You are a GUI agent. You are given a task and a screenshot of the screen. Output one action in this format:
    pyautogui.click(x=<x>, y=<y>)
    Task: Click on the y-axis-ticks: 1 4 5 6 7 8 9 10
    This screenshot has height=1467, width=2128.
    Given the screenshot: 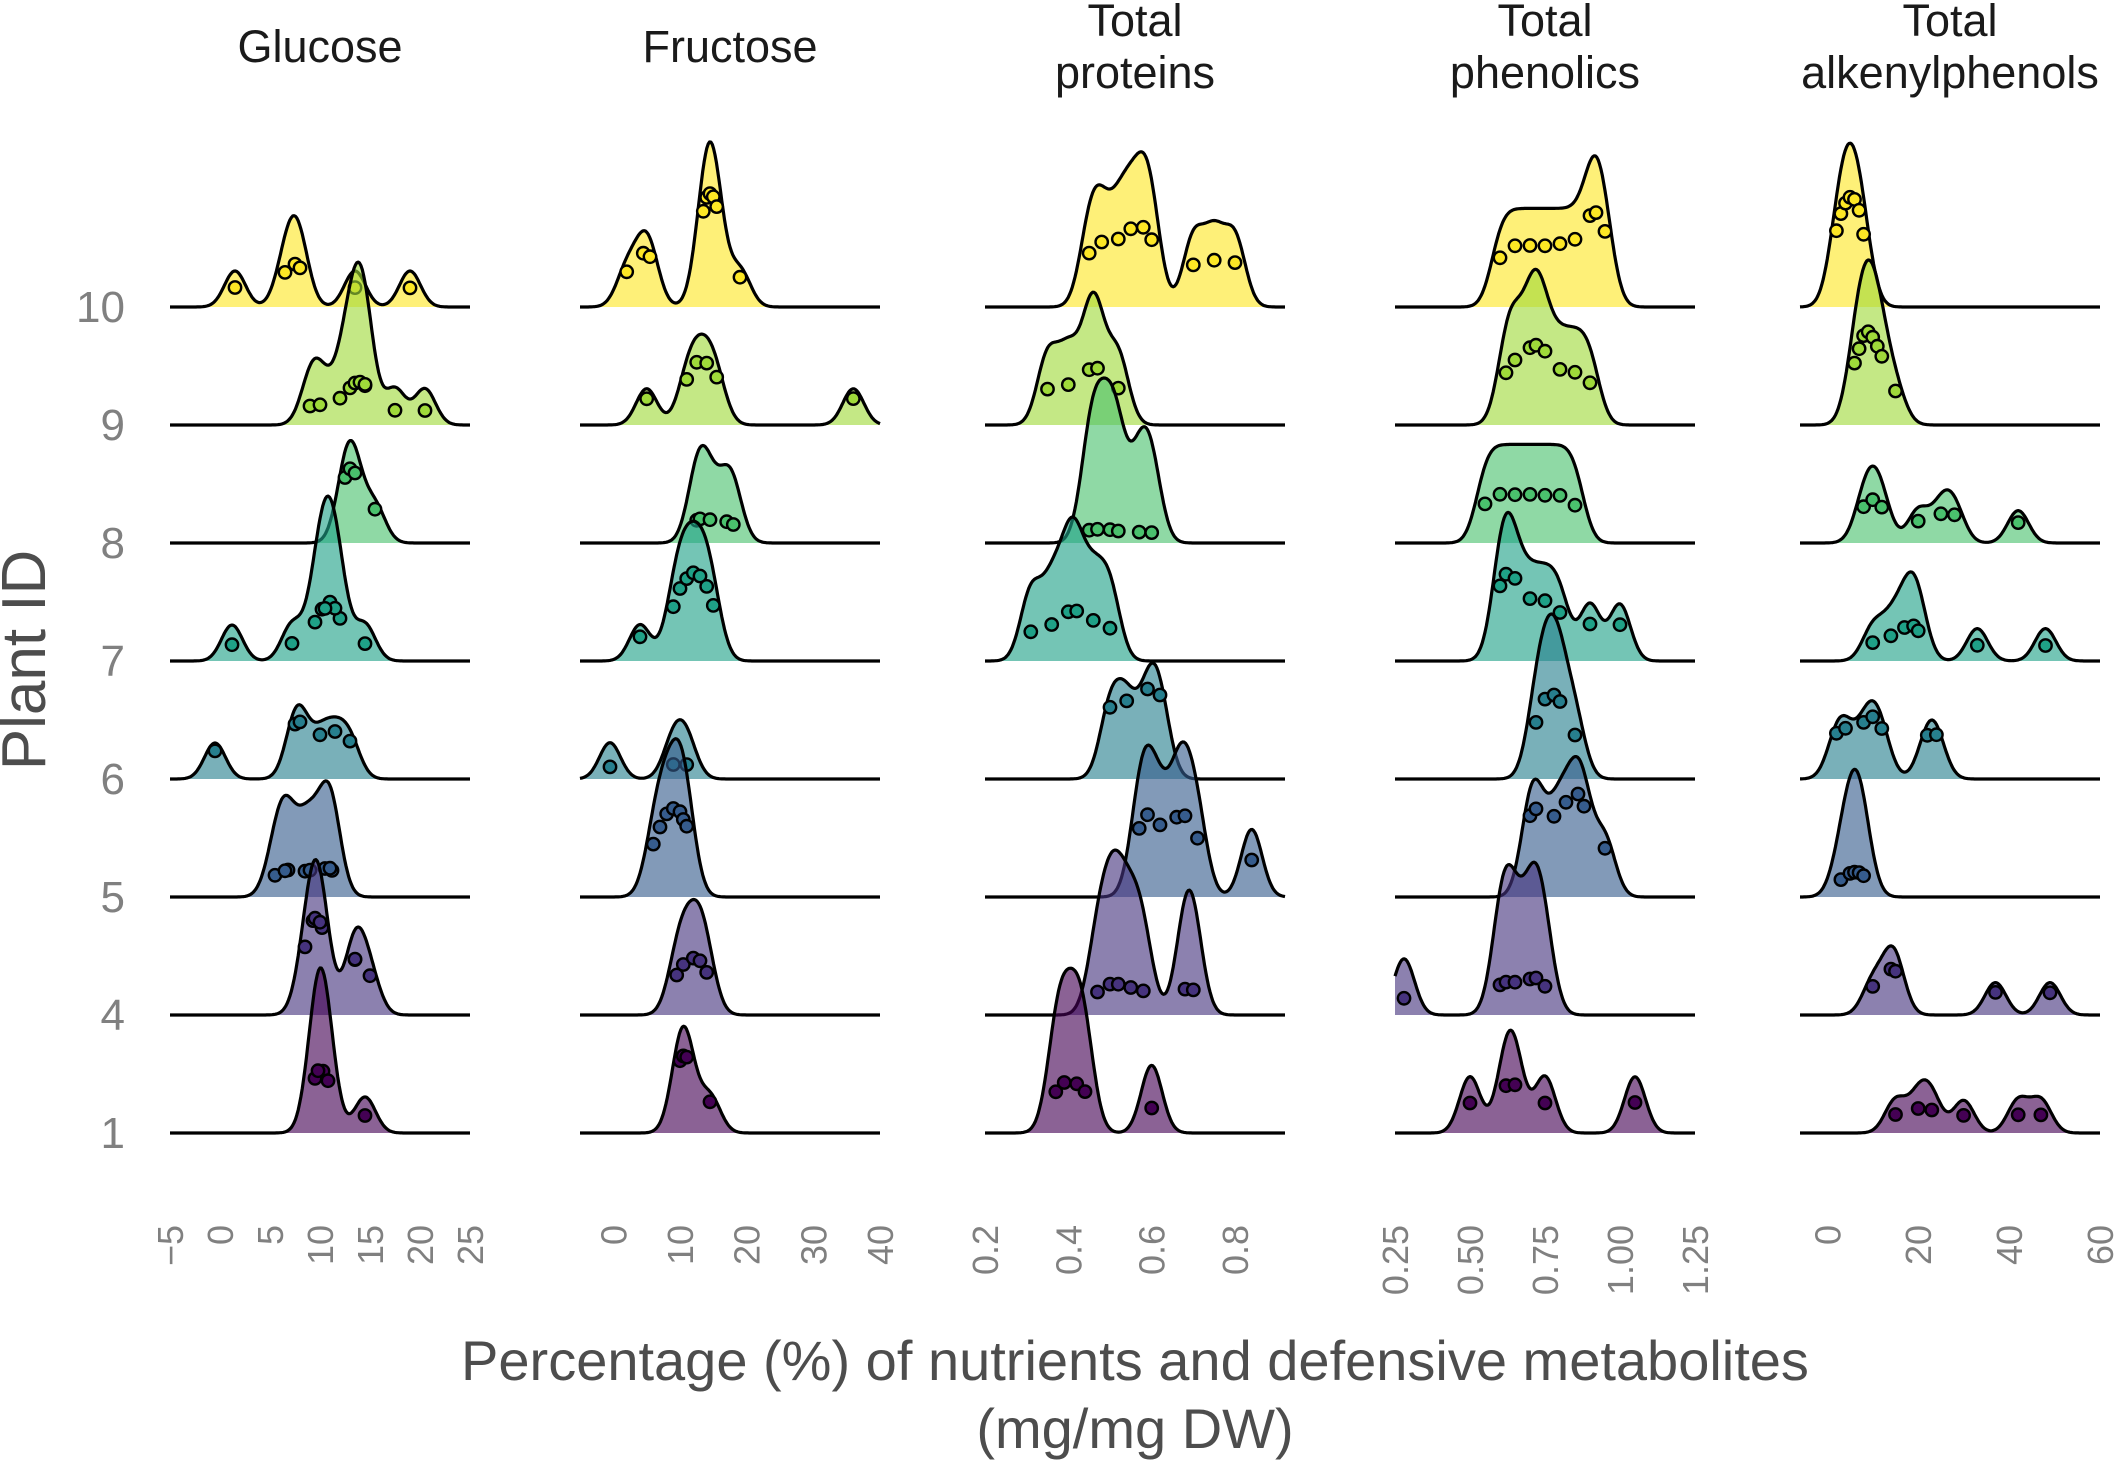 What is the action you would take?
    pyautogui.click(x=100, y=720)
    